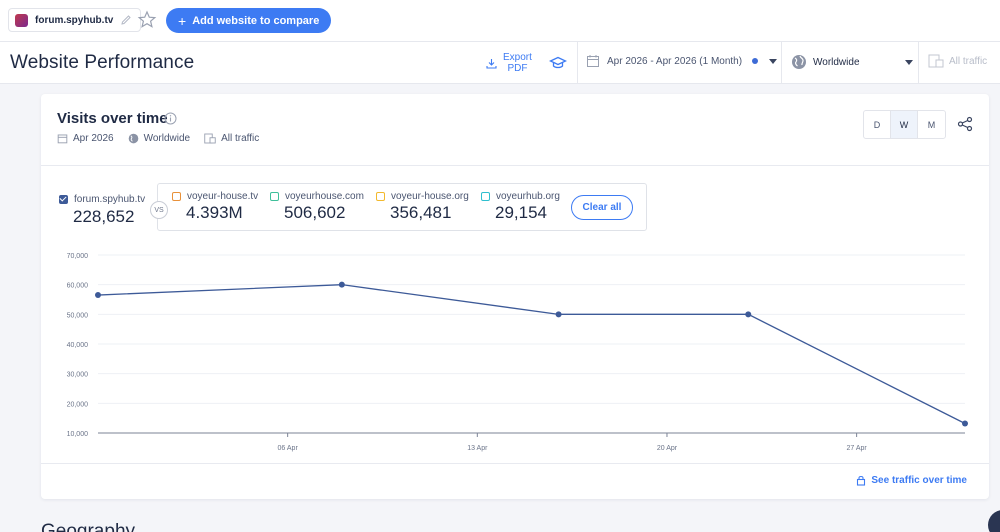 The height and width of the screenshot is (532, 1000). I want to click on traffic-select: All traffic, so click(957, 61).